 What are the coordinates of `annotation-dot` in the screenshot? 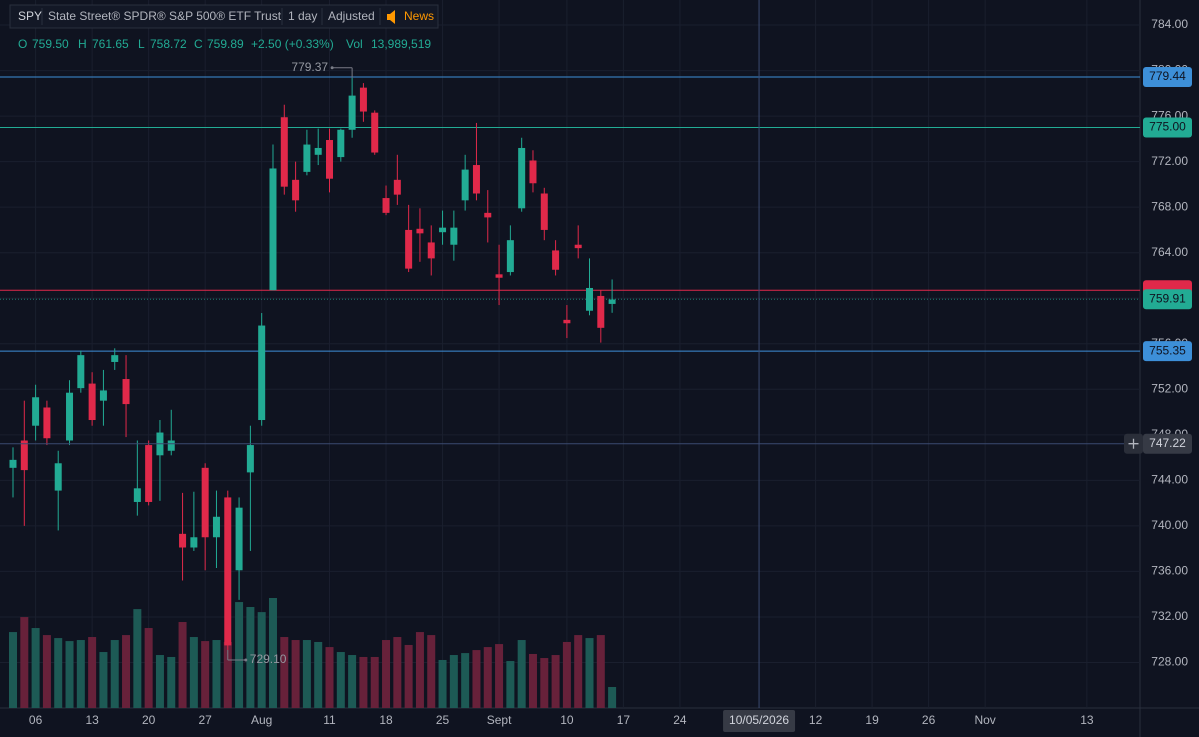 It's located at (246, 660).